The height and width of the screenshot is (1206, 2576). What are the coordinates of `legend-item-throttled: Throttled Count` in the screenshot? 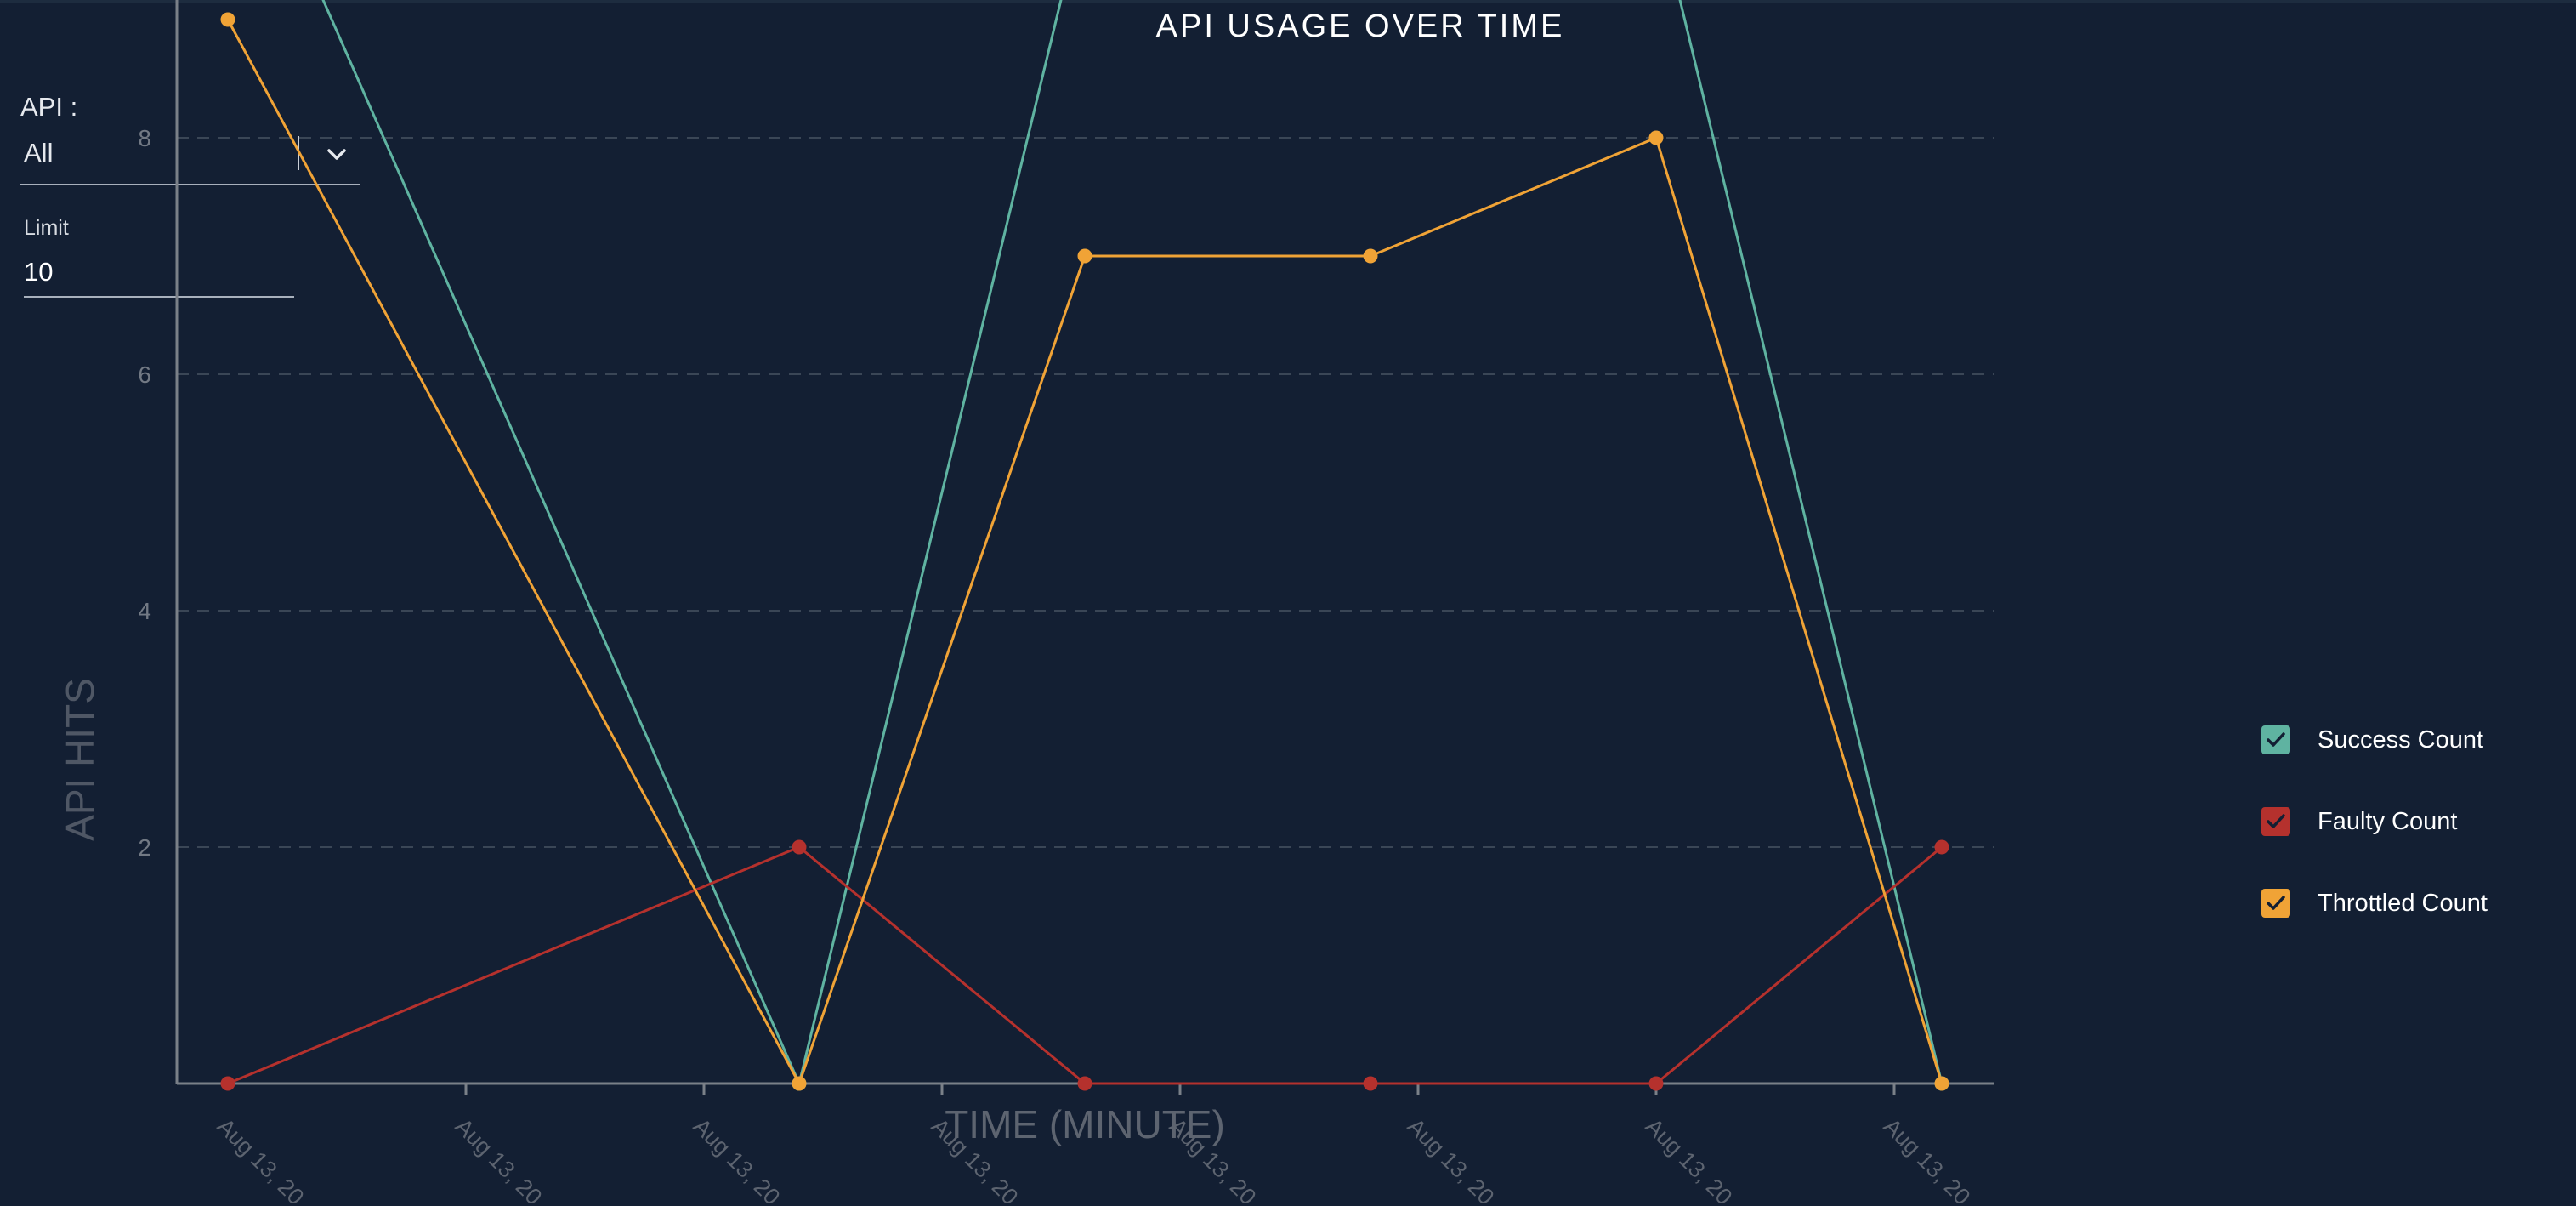 It's located at (2400, 903).